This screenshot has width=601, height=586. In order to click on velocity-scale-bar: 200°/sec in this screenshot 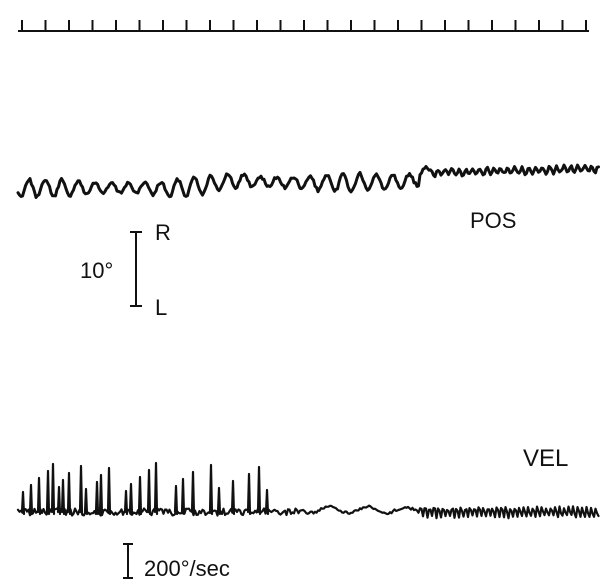, I will do `click(176, 562)`.